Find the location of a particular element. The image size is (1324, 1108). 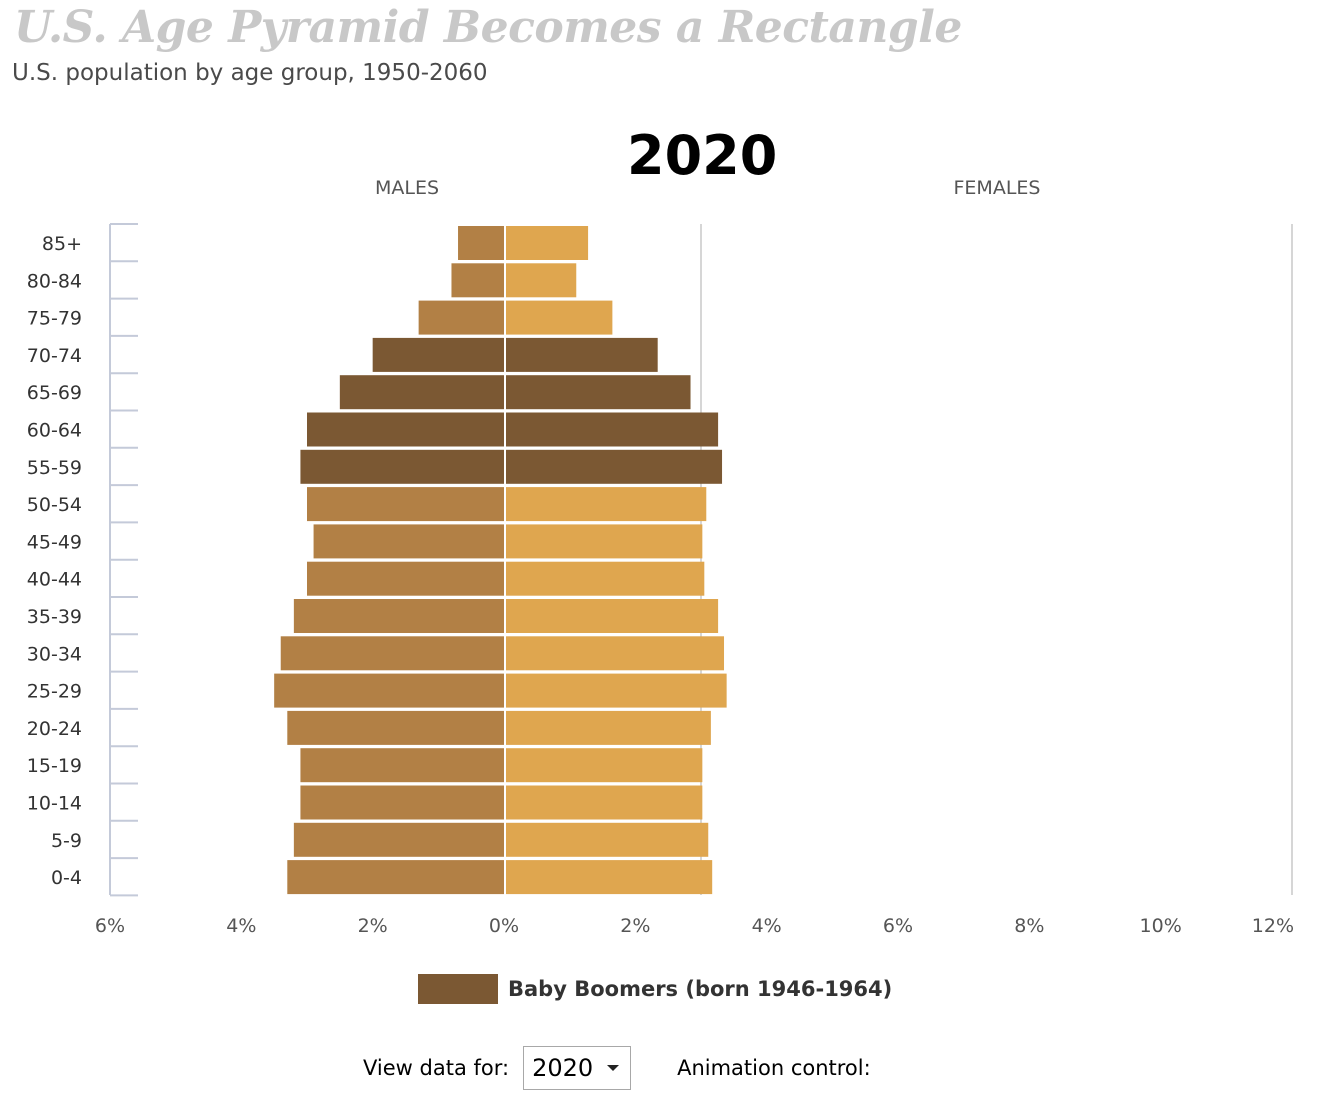

y-tick-label-25-29: 25-29 is located at coordinates (54, 692).